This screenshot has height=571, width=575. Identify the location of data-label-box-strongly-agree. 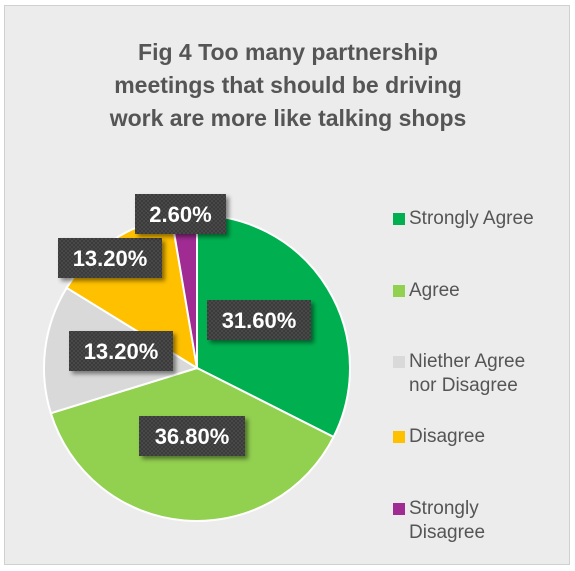
(259, 320).